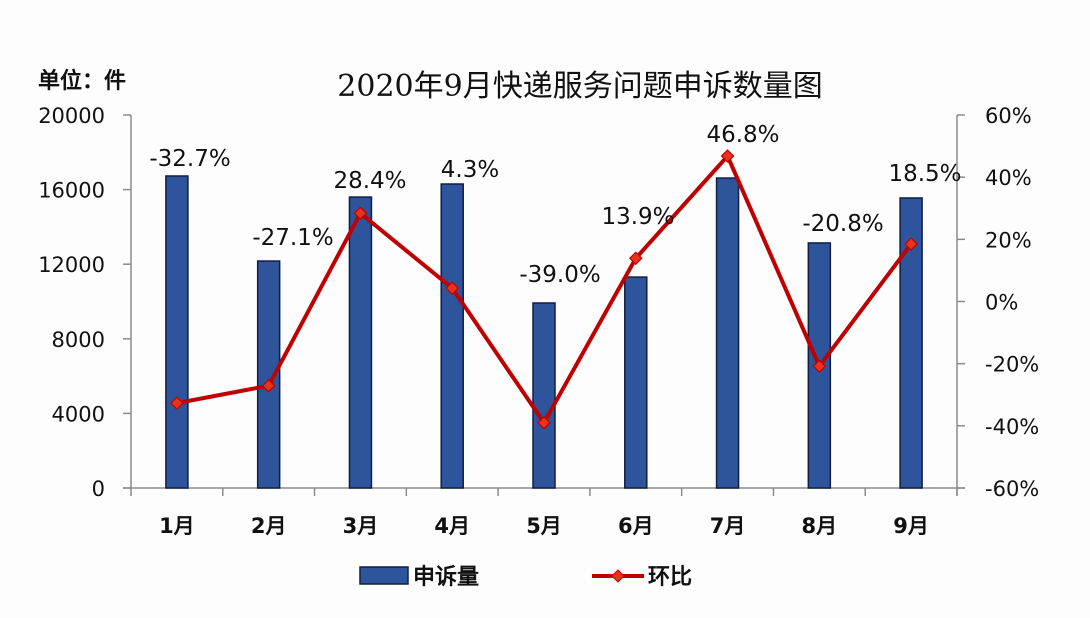 The image size is (1090, 618). Describe the element at coordinates (361, 526) in the screenshot. I see `x-tick-label: 3月` at that location.